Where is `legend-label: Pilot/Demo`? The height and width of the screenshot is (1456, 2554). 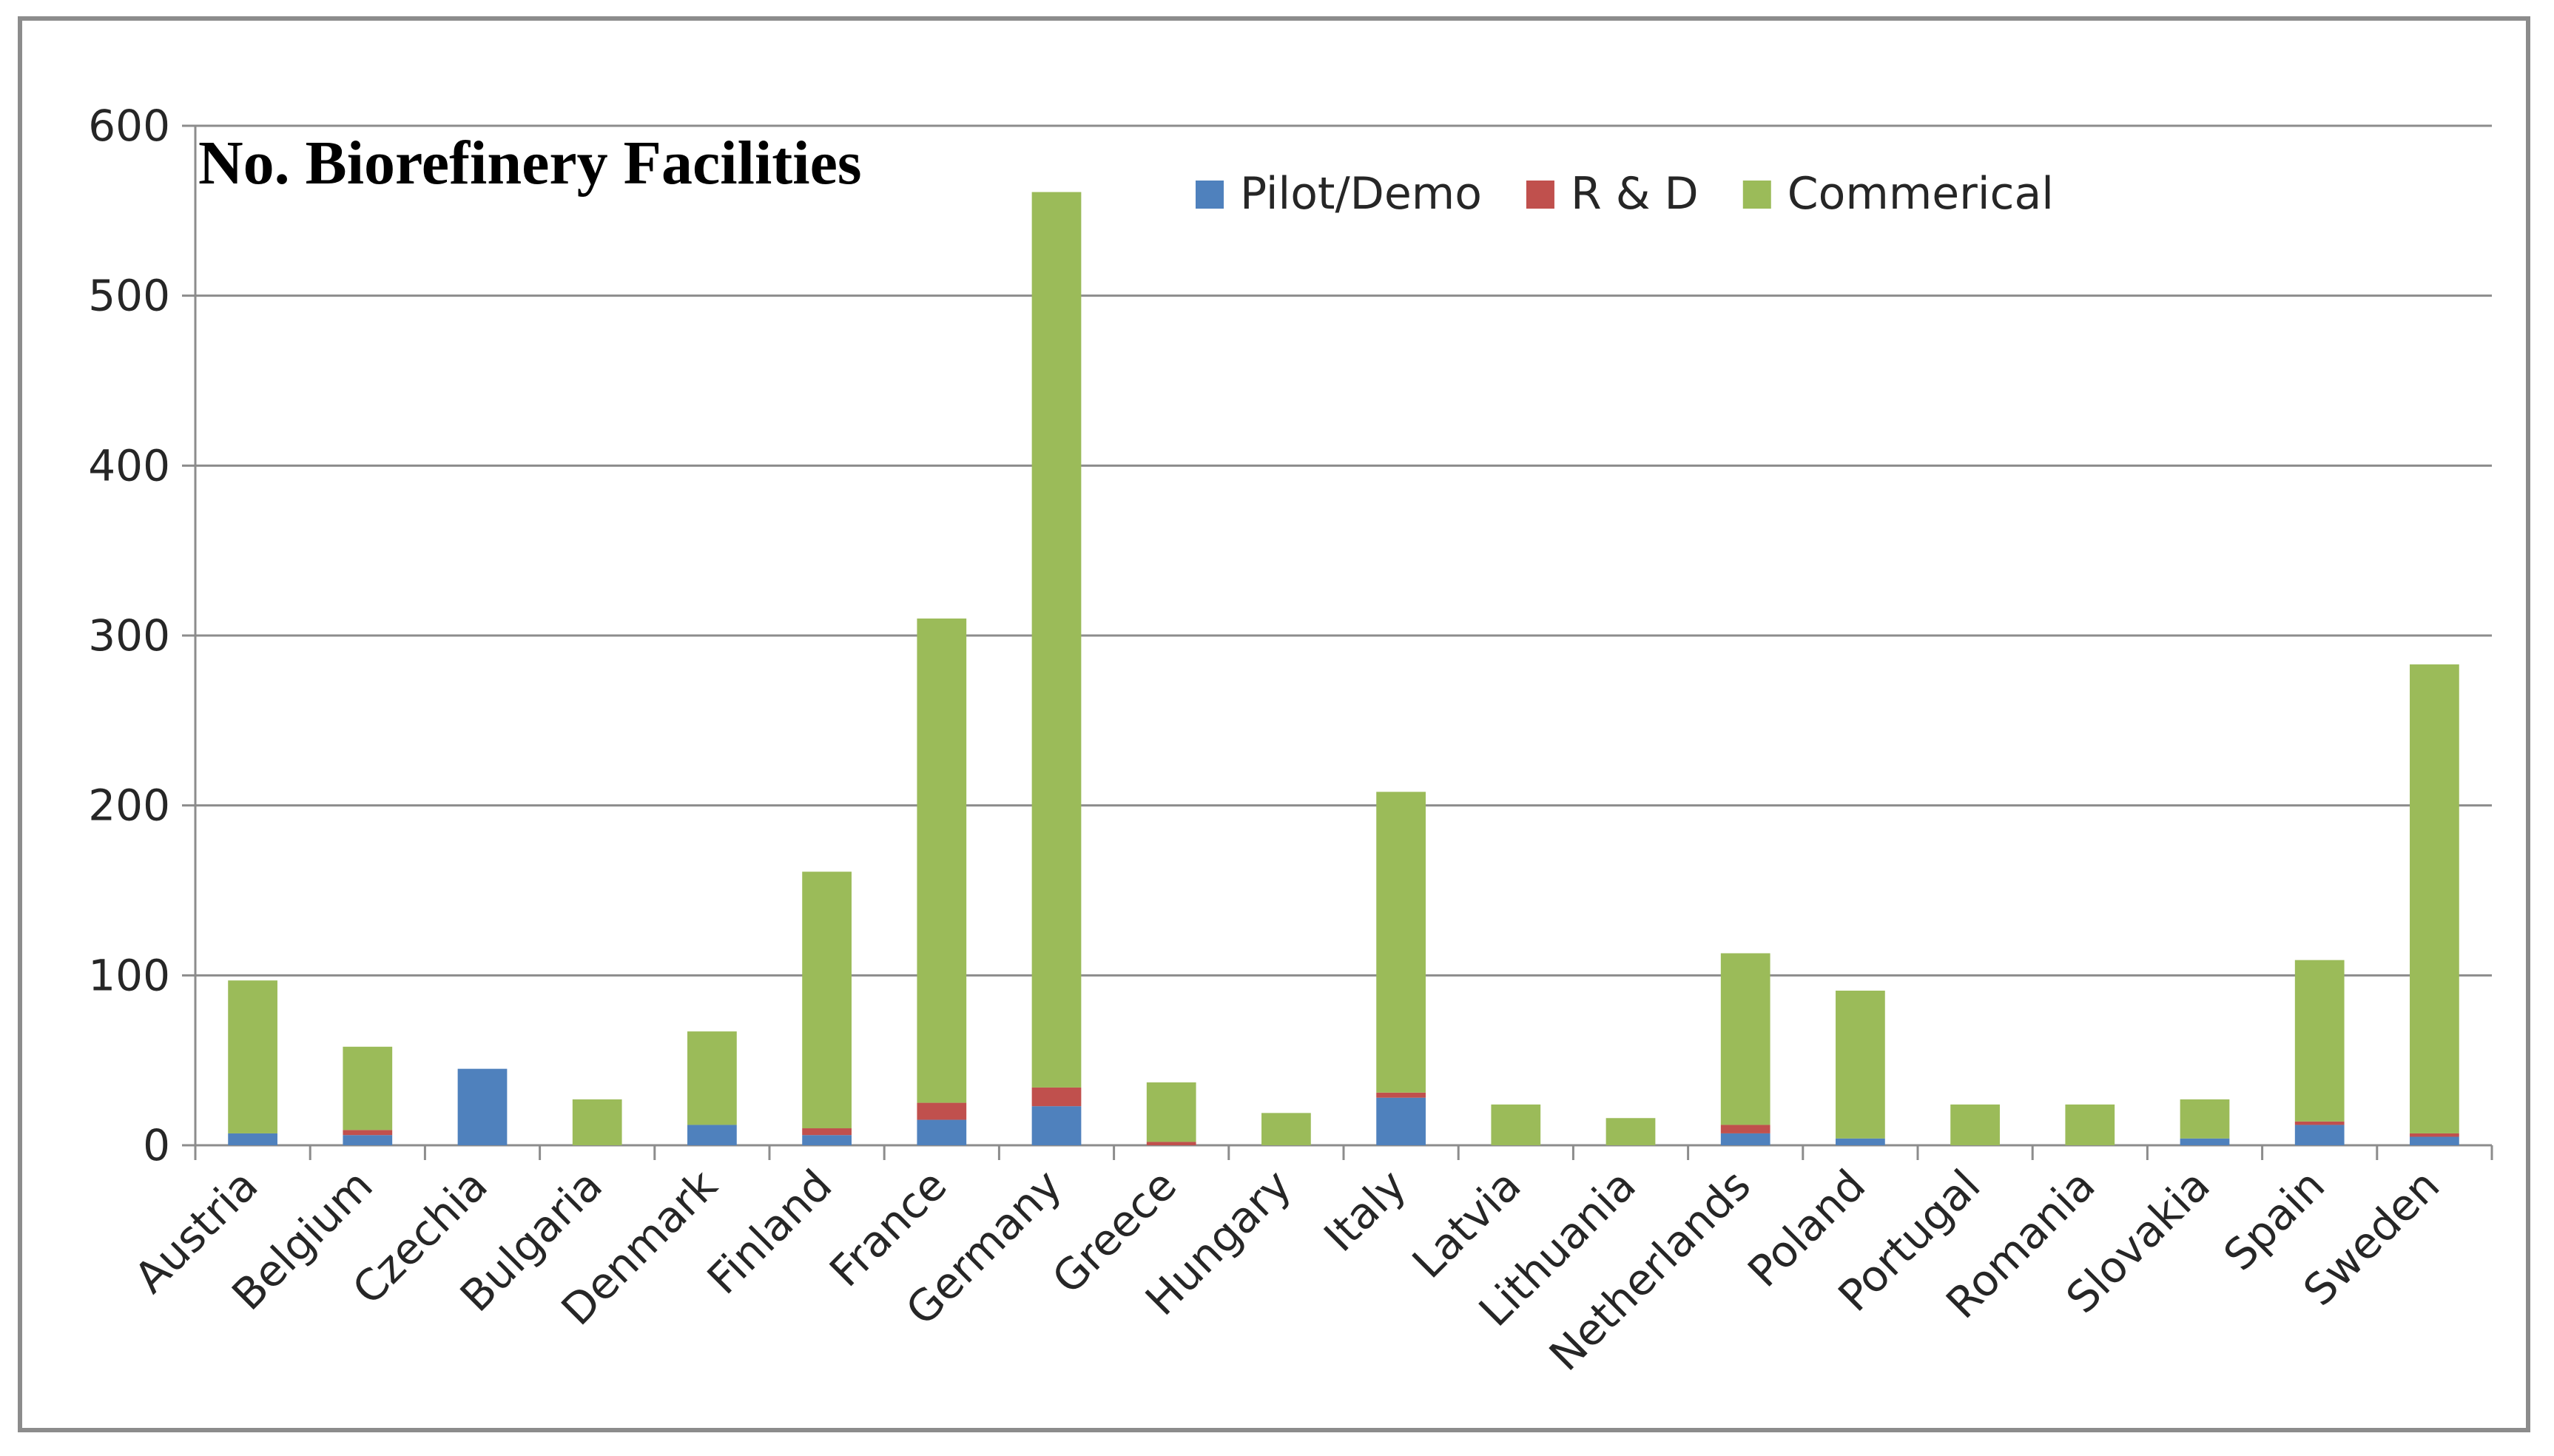 legend-label: Pilot/Demo is located at coordinates (1361, 194).